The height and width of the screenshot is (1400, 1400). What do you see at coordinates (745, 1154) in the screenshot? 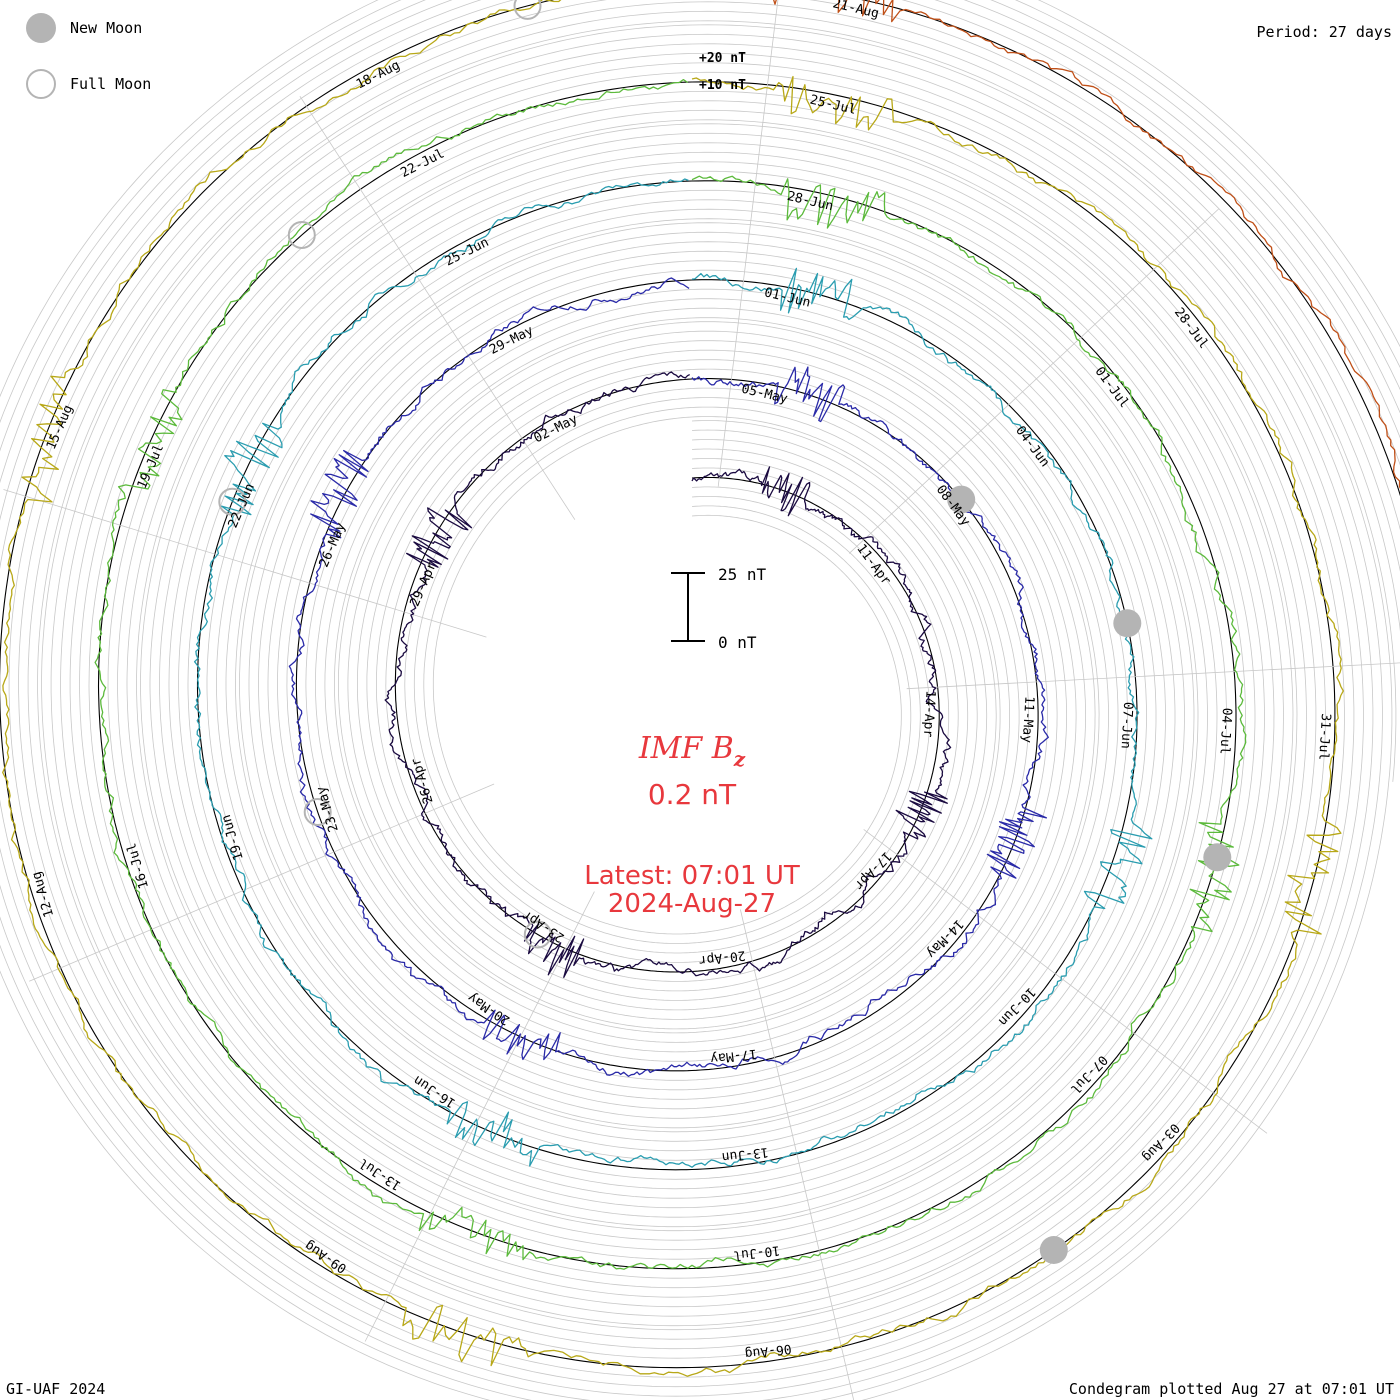
I see `date-label: 13-Jun` at bounding box center [745, 1154].